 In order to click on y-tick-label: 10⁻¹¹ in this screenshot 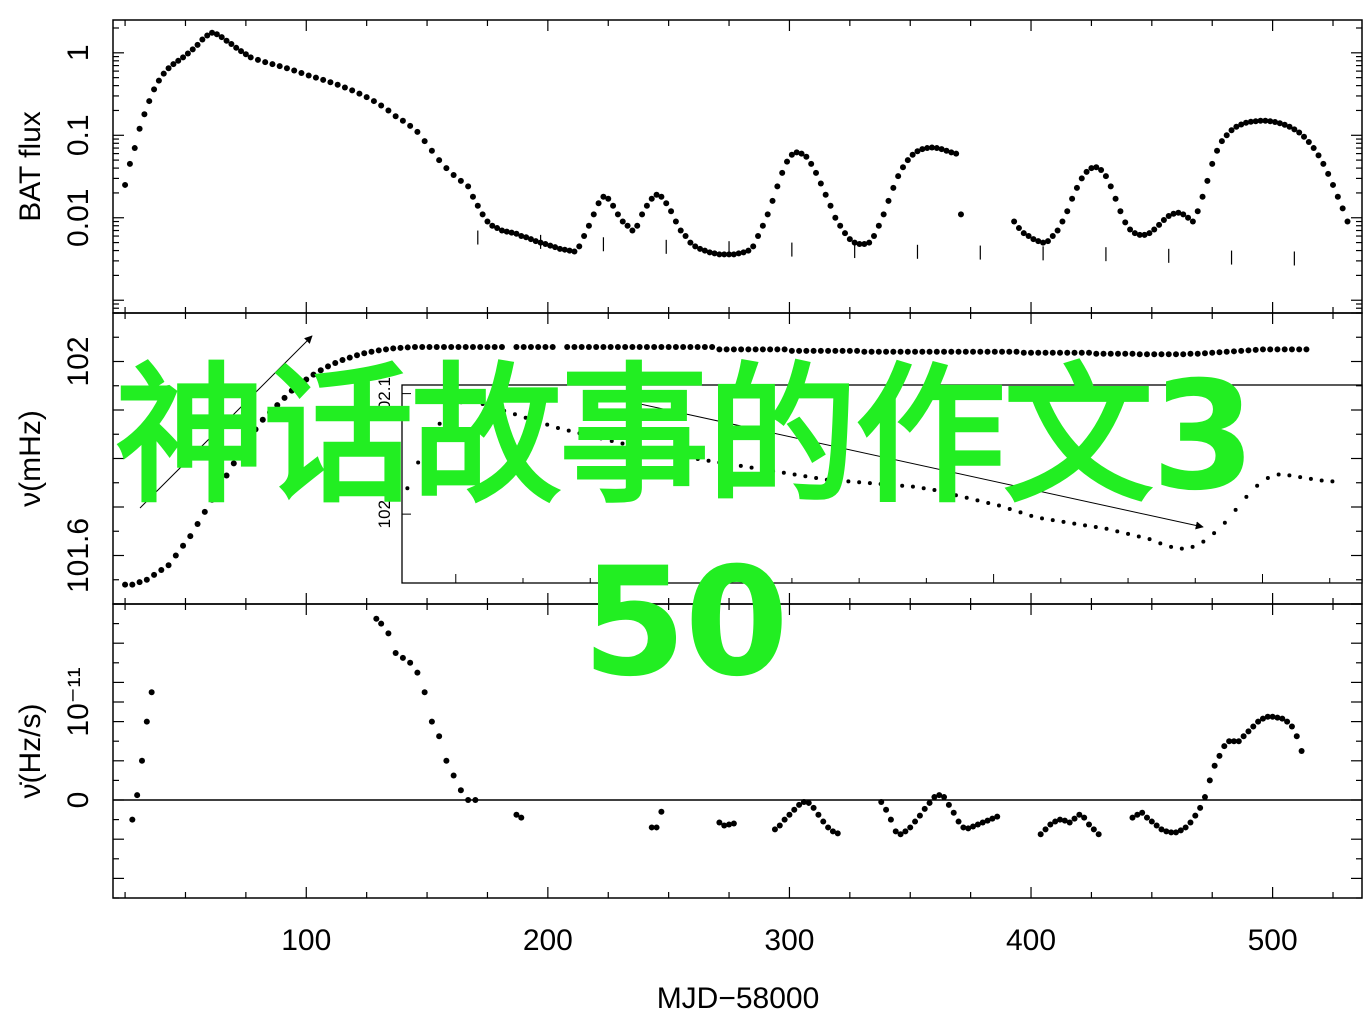, I will do `click(78, 701)`.